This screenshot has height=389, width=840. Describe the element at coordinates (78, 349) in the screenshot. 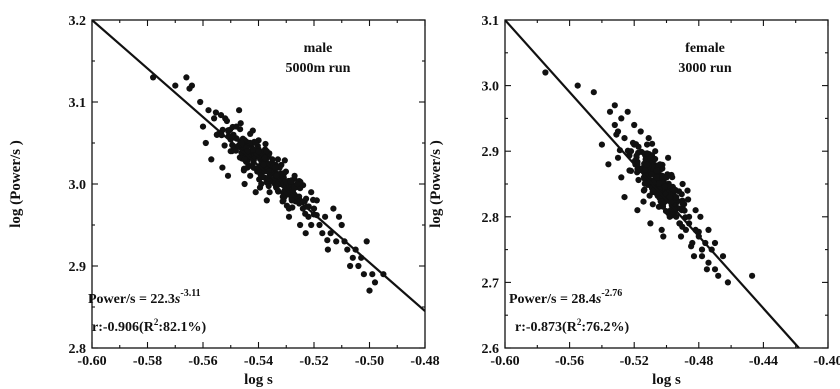

I see `y-tick-label: 2.8` at that location.